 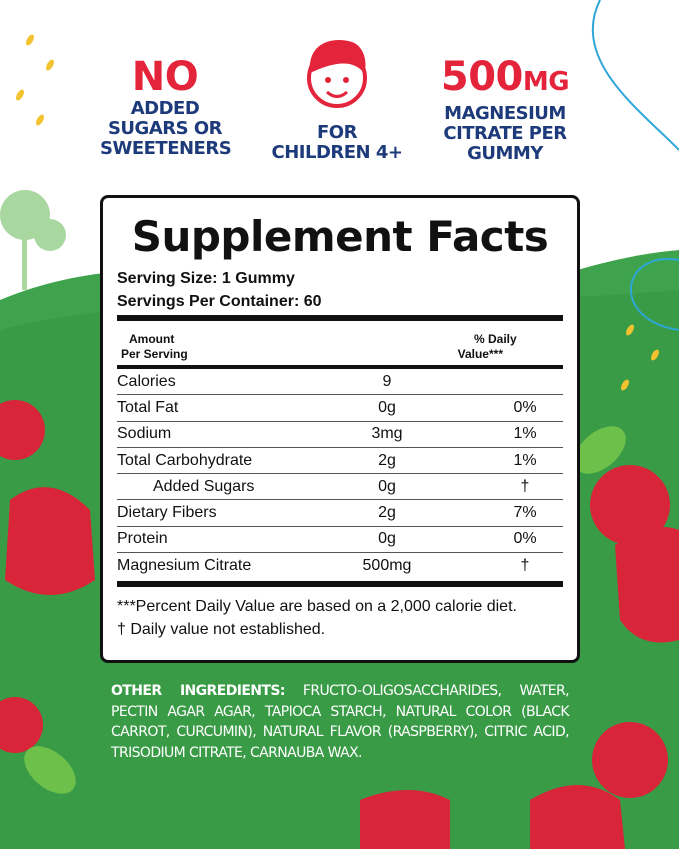 I want to click on claim-line: FOR, so click(x=337, y=132).